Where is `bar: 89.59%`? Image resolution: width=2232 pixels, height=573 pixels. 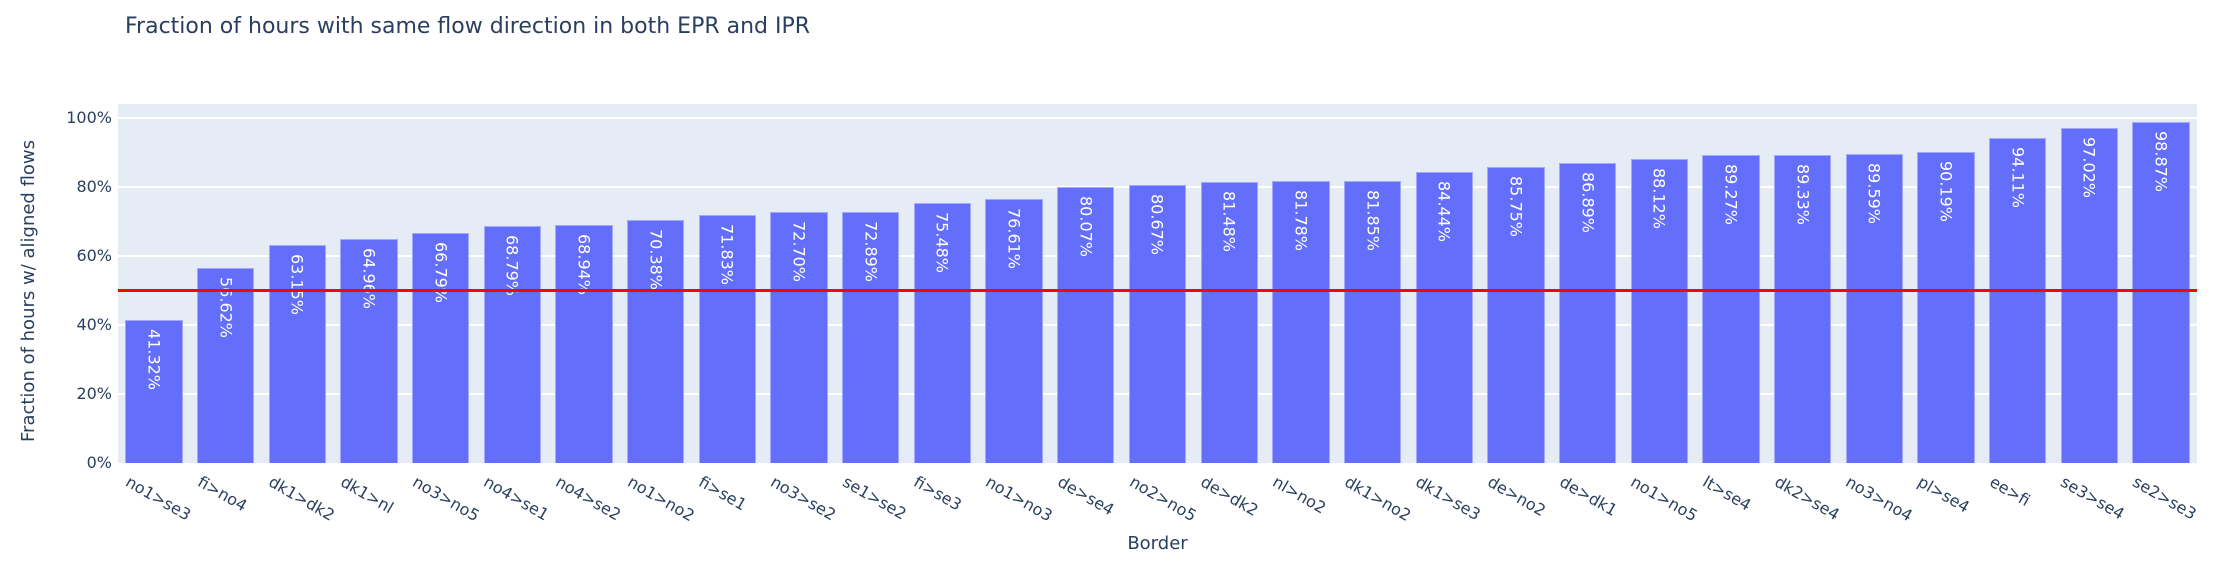
bar: 89.59% is located at coordinates (1874, 308).